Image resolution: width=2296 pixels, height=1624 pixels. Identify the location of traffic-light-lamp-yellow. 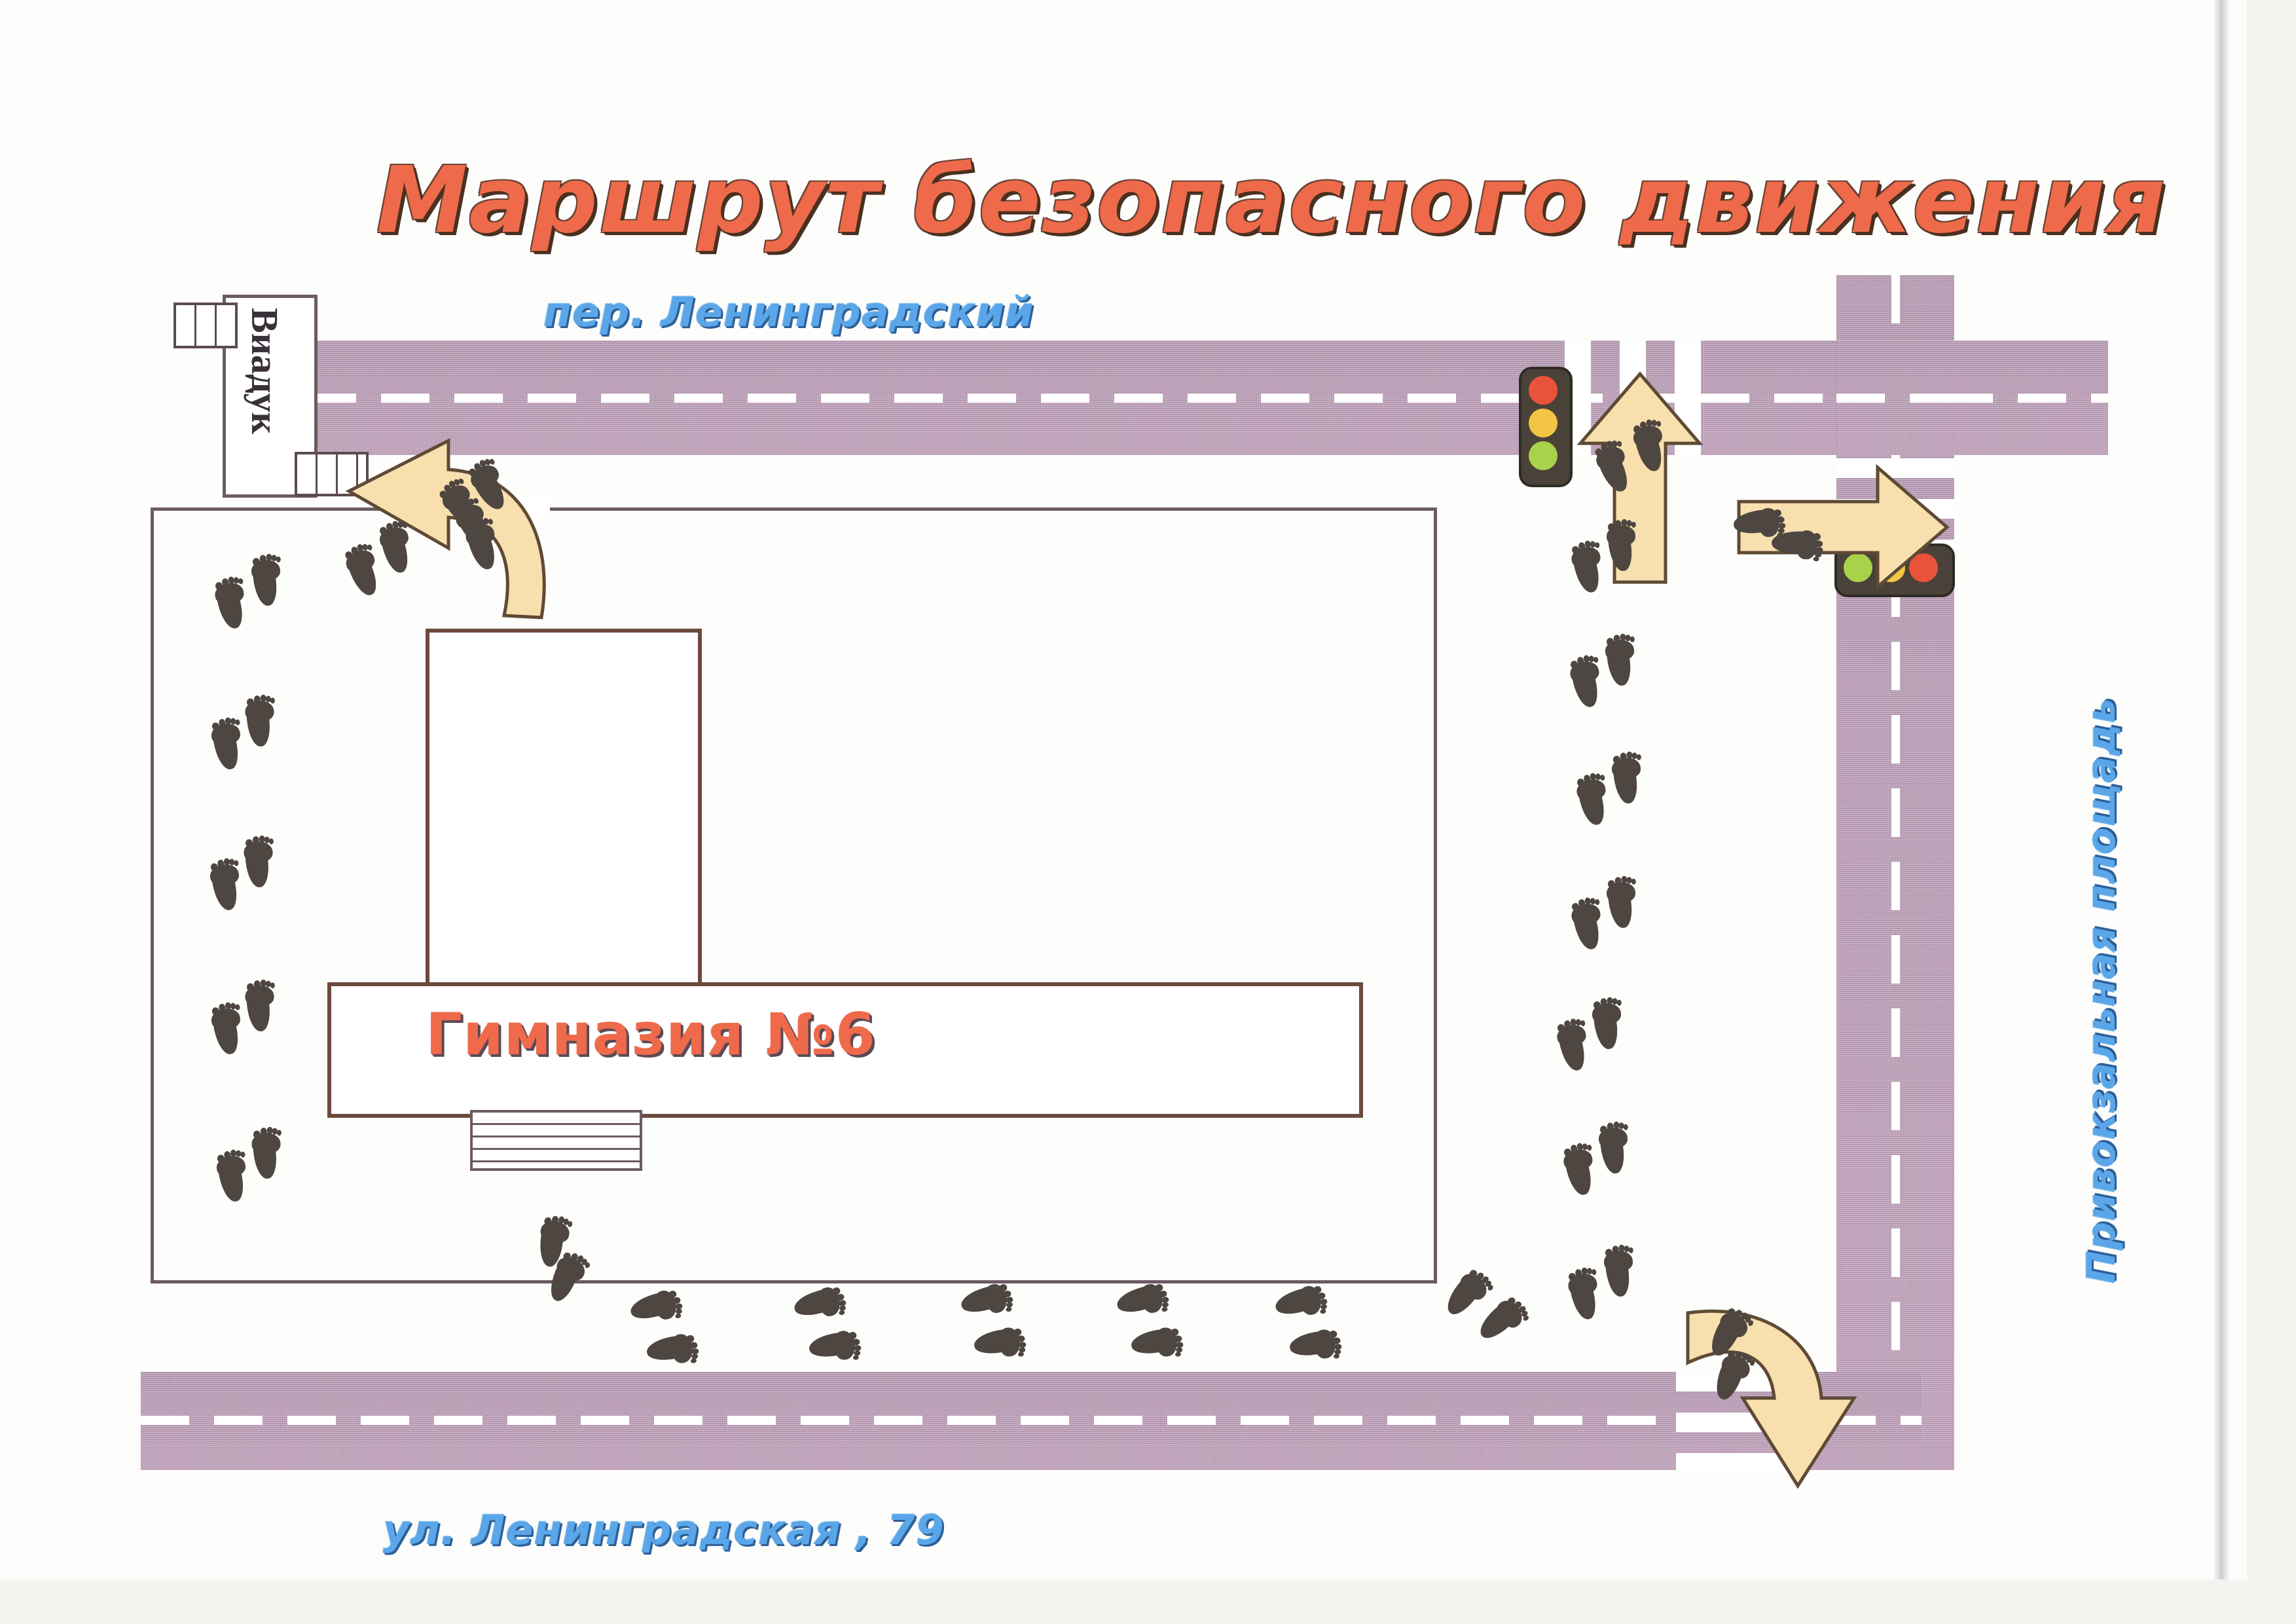
(1543, 423).